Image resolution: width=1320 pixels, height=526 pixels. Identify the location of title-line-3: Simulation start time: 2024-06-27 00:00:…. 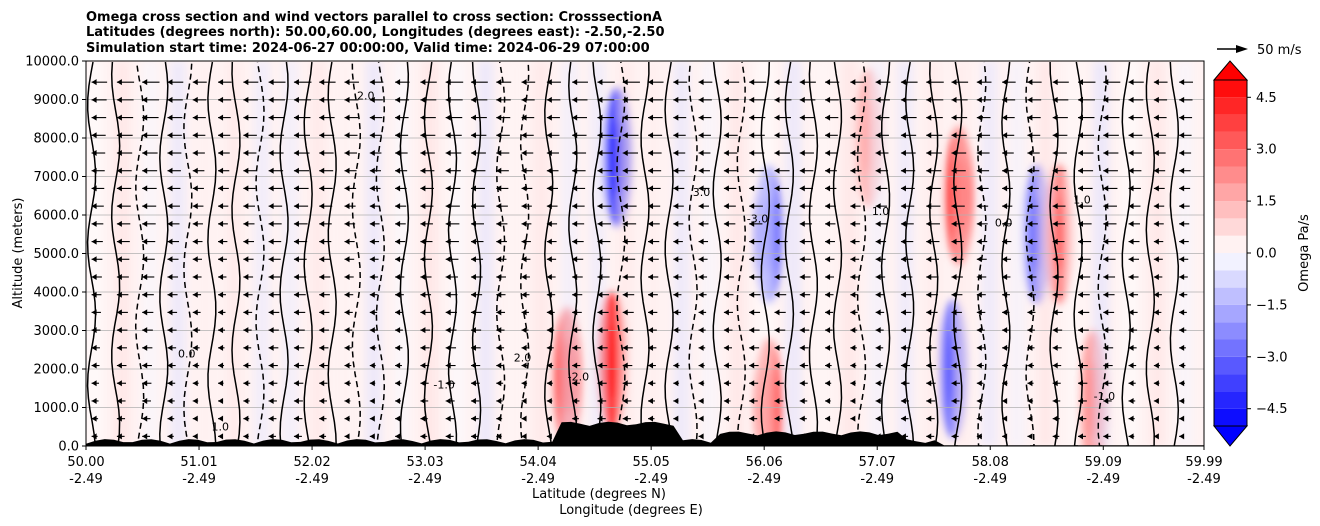
(368, 48).